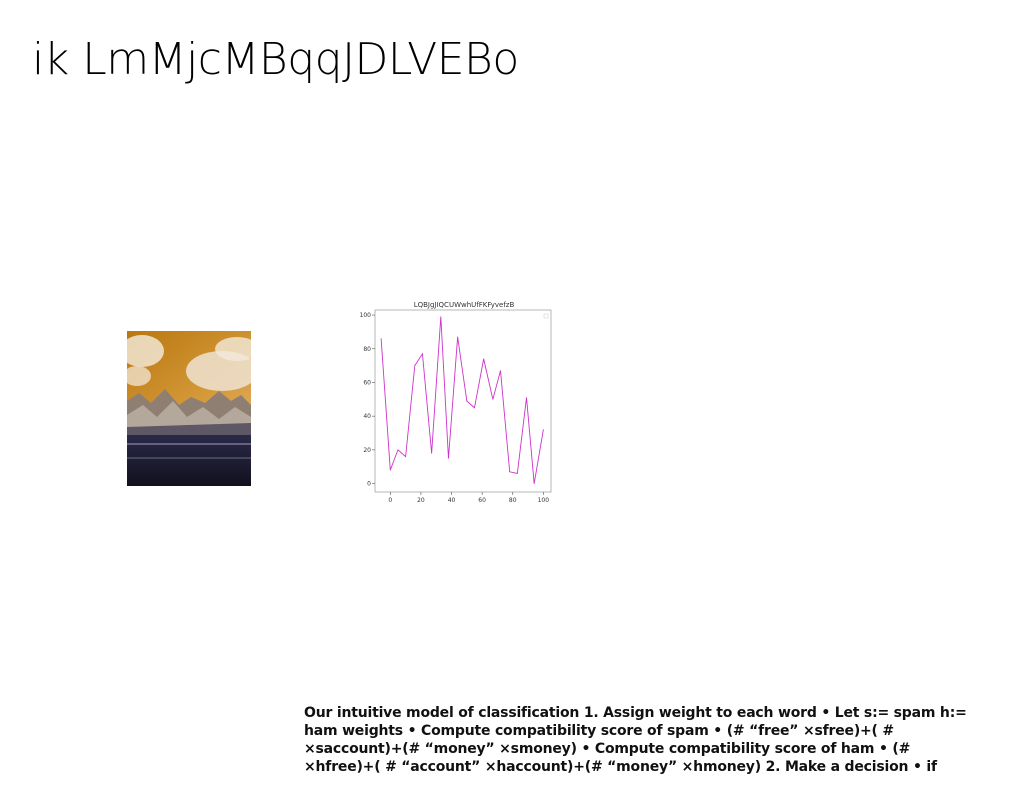 Image resolution: width=1024 pixels, height=788 pixels. Describe the element at coordinates (369, 484) in the screenshot. I see `y-tick-label: 0` at that location.